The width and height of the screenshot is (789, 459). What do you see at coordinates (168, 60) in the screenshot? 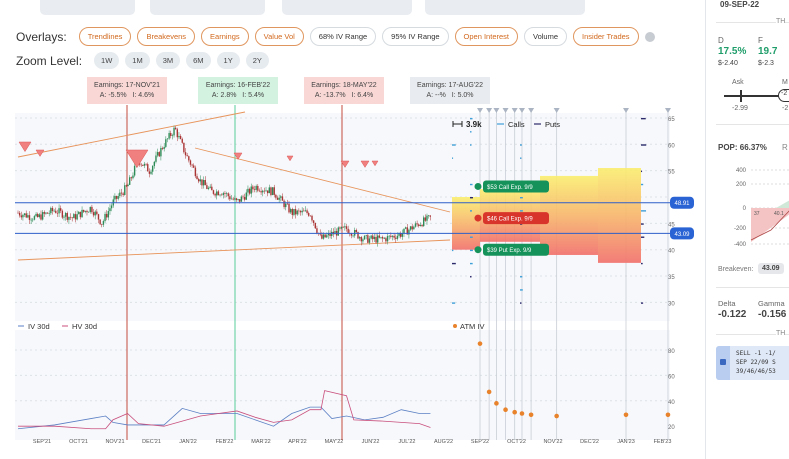
I see `zoom-button: 3M` at bounding box center [168, 60].